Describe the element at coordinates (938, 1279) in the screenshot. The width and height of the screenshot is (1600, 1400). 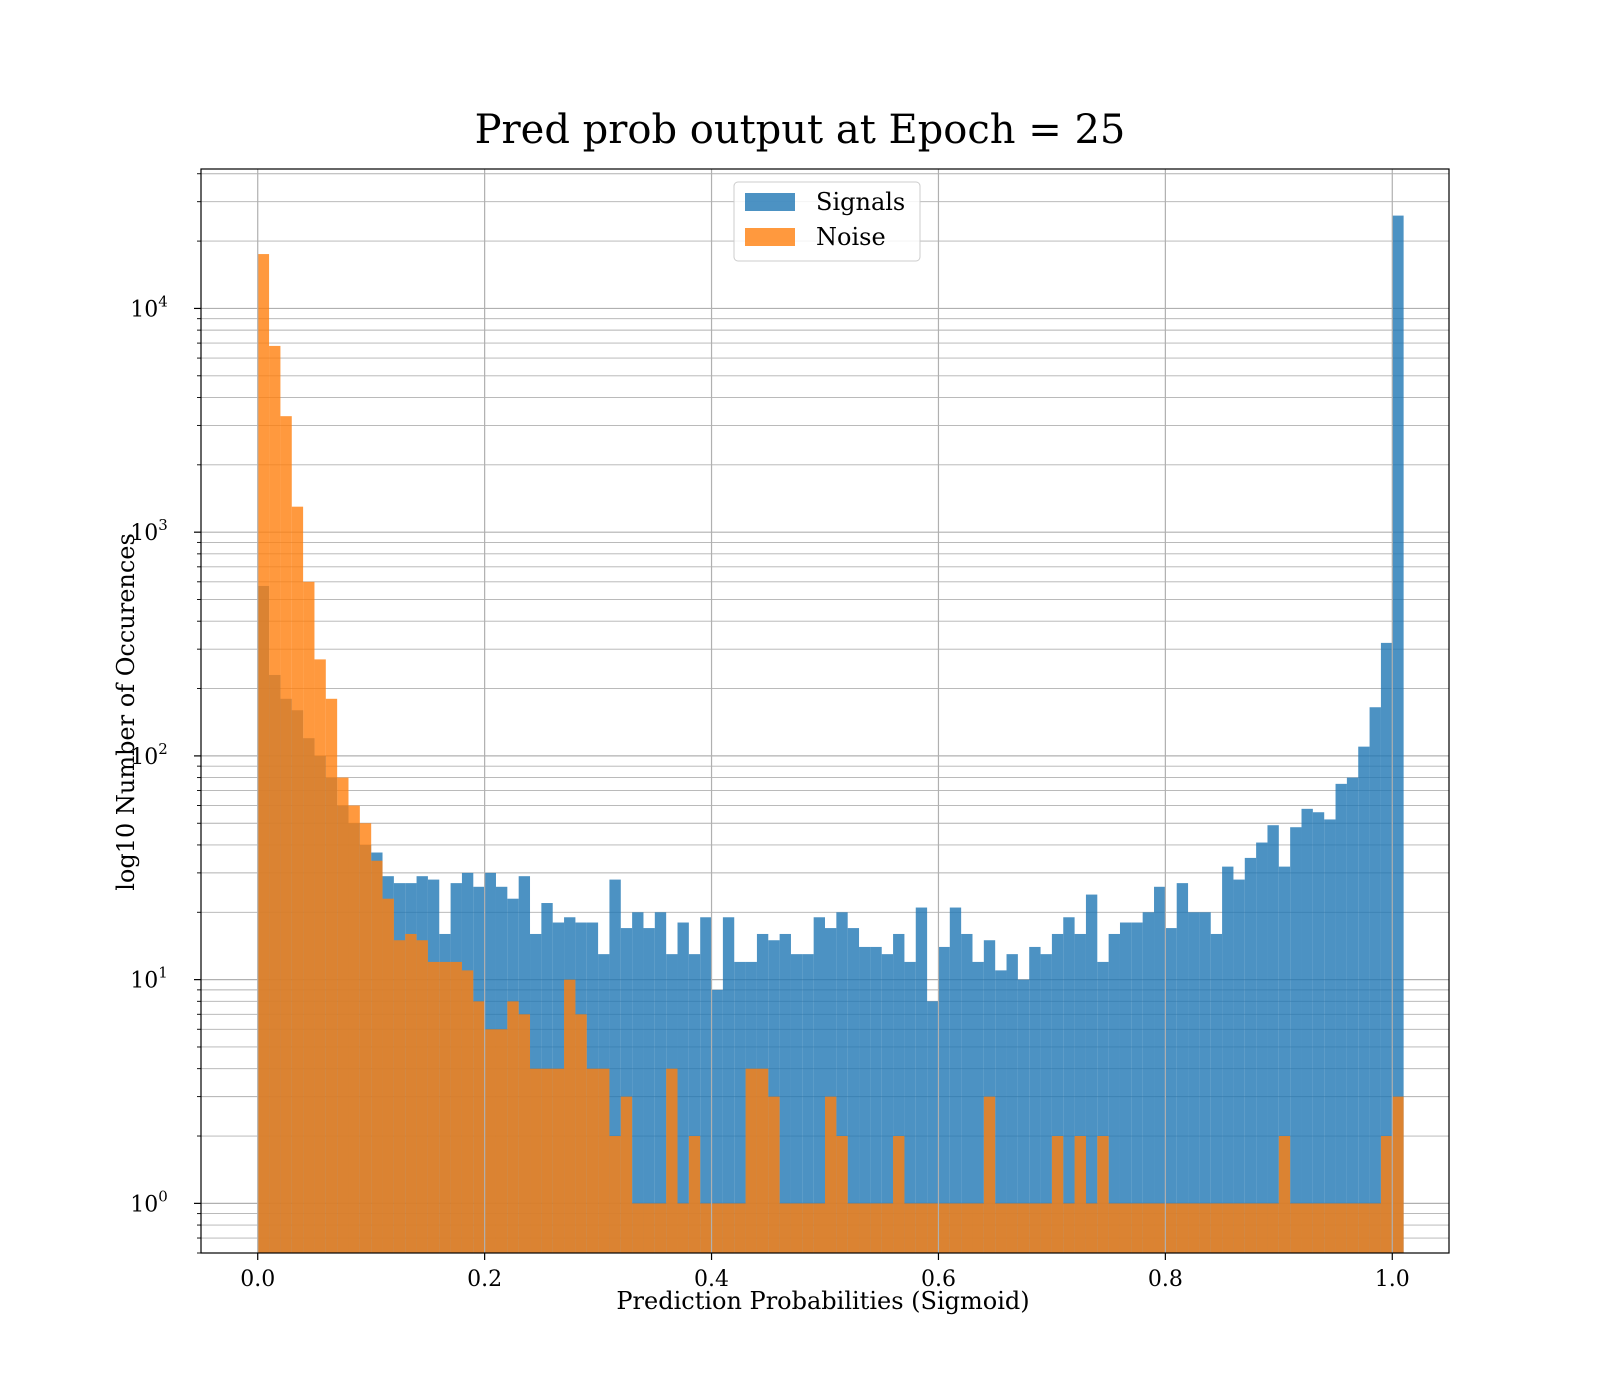
I see `x-tick-label: 0.6` at that location.